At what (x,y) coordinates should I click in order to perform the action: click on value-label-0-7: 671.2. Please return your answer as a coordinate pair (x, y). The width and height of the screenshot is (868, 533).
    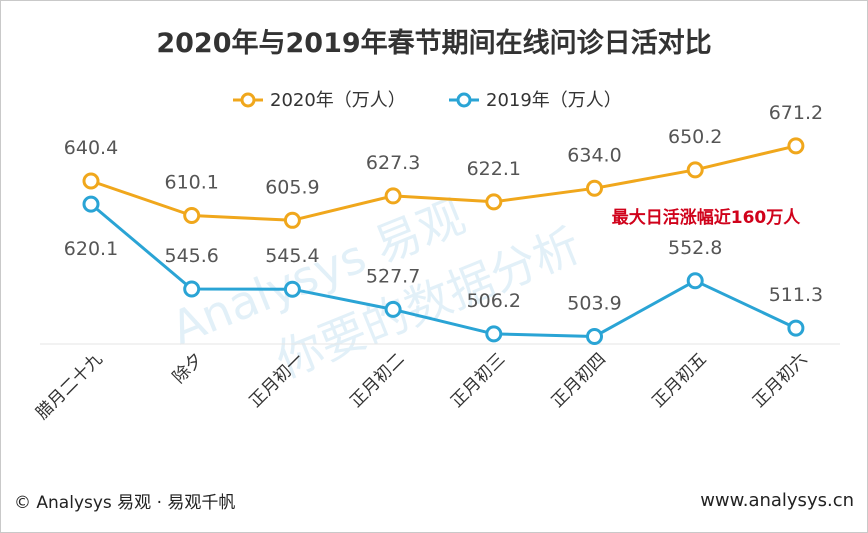
    Looking at the image, I should click on (796, 113).